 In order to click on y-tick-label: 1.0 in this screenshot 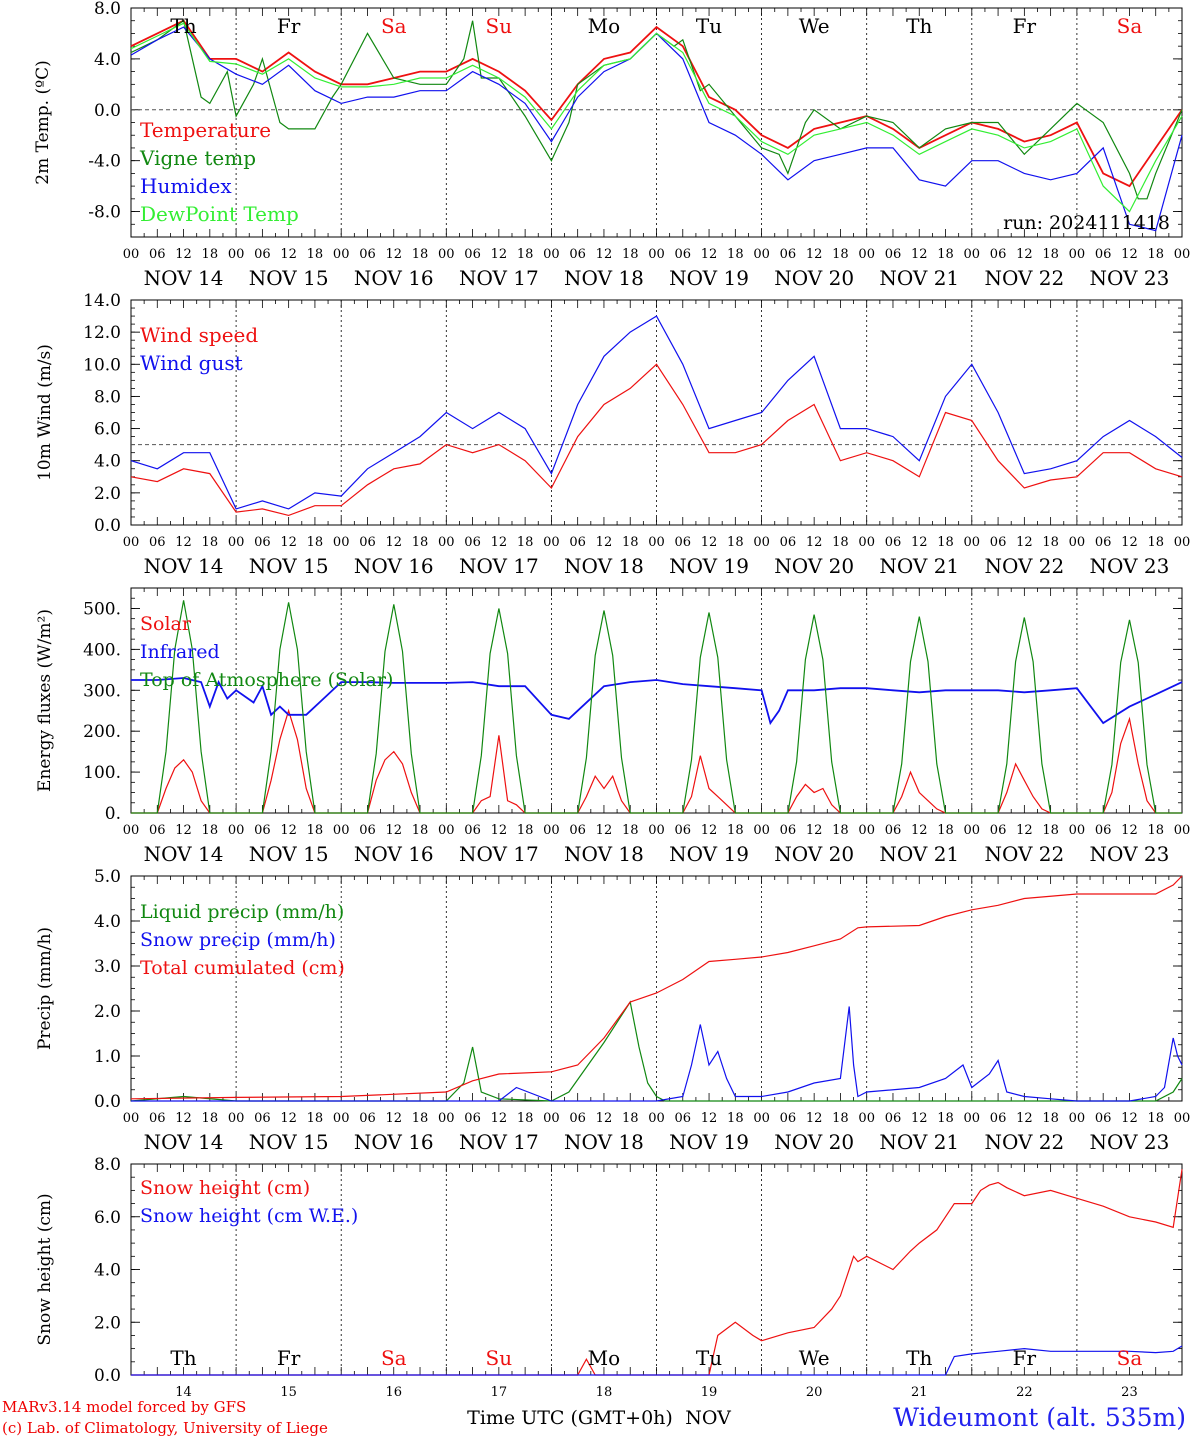, I will do `click(107, 1057)`.